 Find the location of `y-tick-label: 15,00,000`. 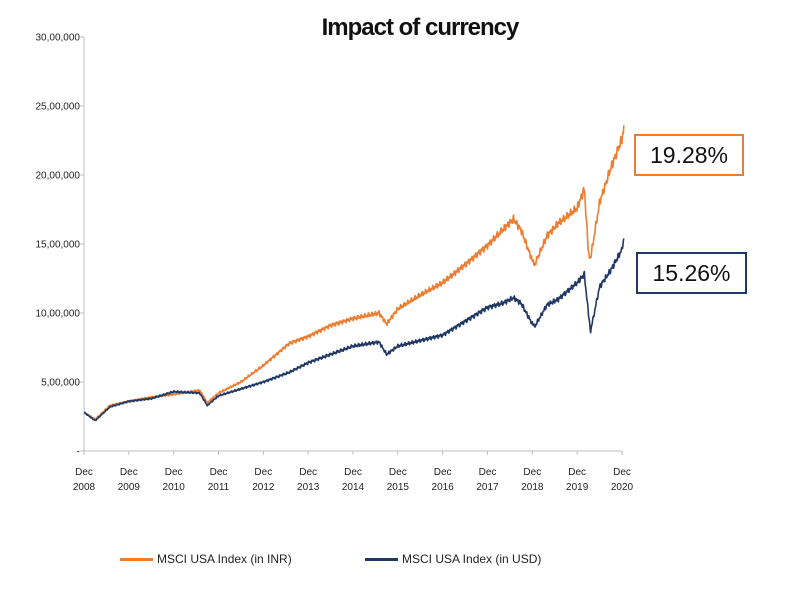

y-tick-label: 15,00,000 is located at coordinates (58, 245).